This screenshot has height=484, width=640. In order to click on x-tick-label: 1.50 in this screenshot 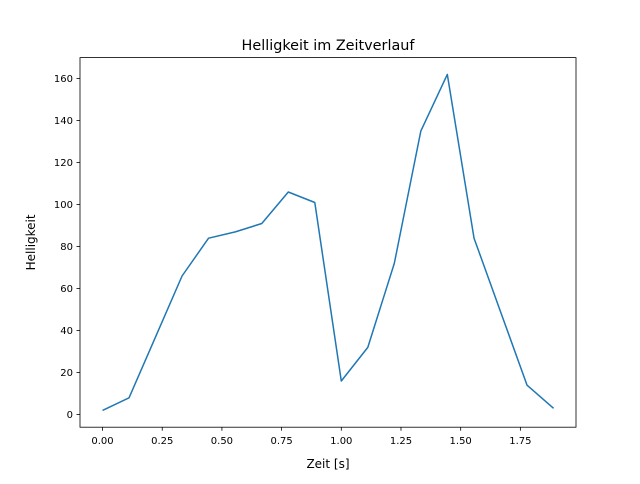, I will do `click(461, 441)`.